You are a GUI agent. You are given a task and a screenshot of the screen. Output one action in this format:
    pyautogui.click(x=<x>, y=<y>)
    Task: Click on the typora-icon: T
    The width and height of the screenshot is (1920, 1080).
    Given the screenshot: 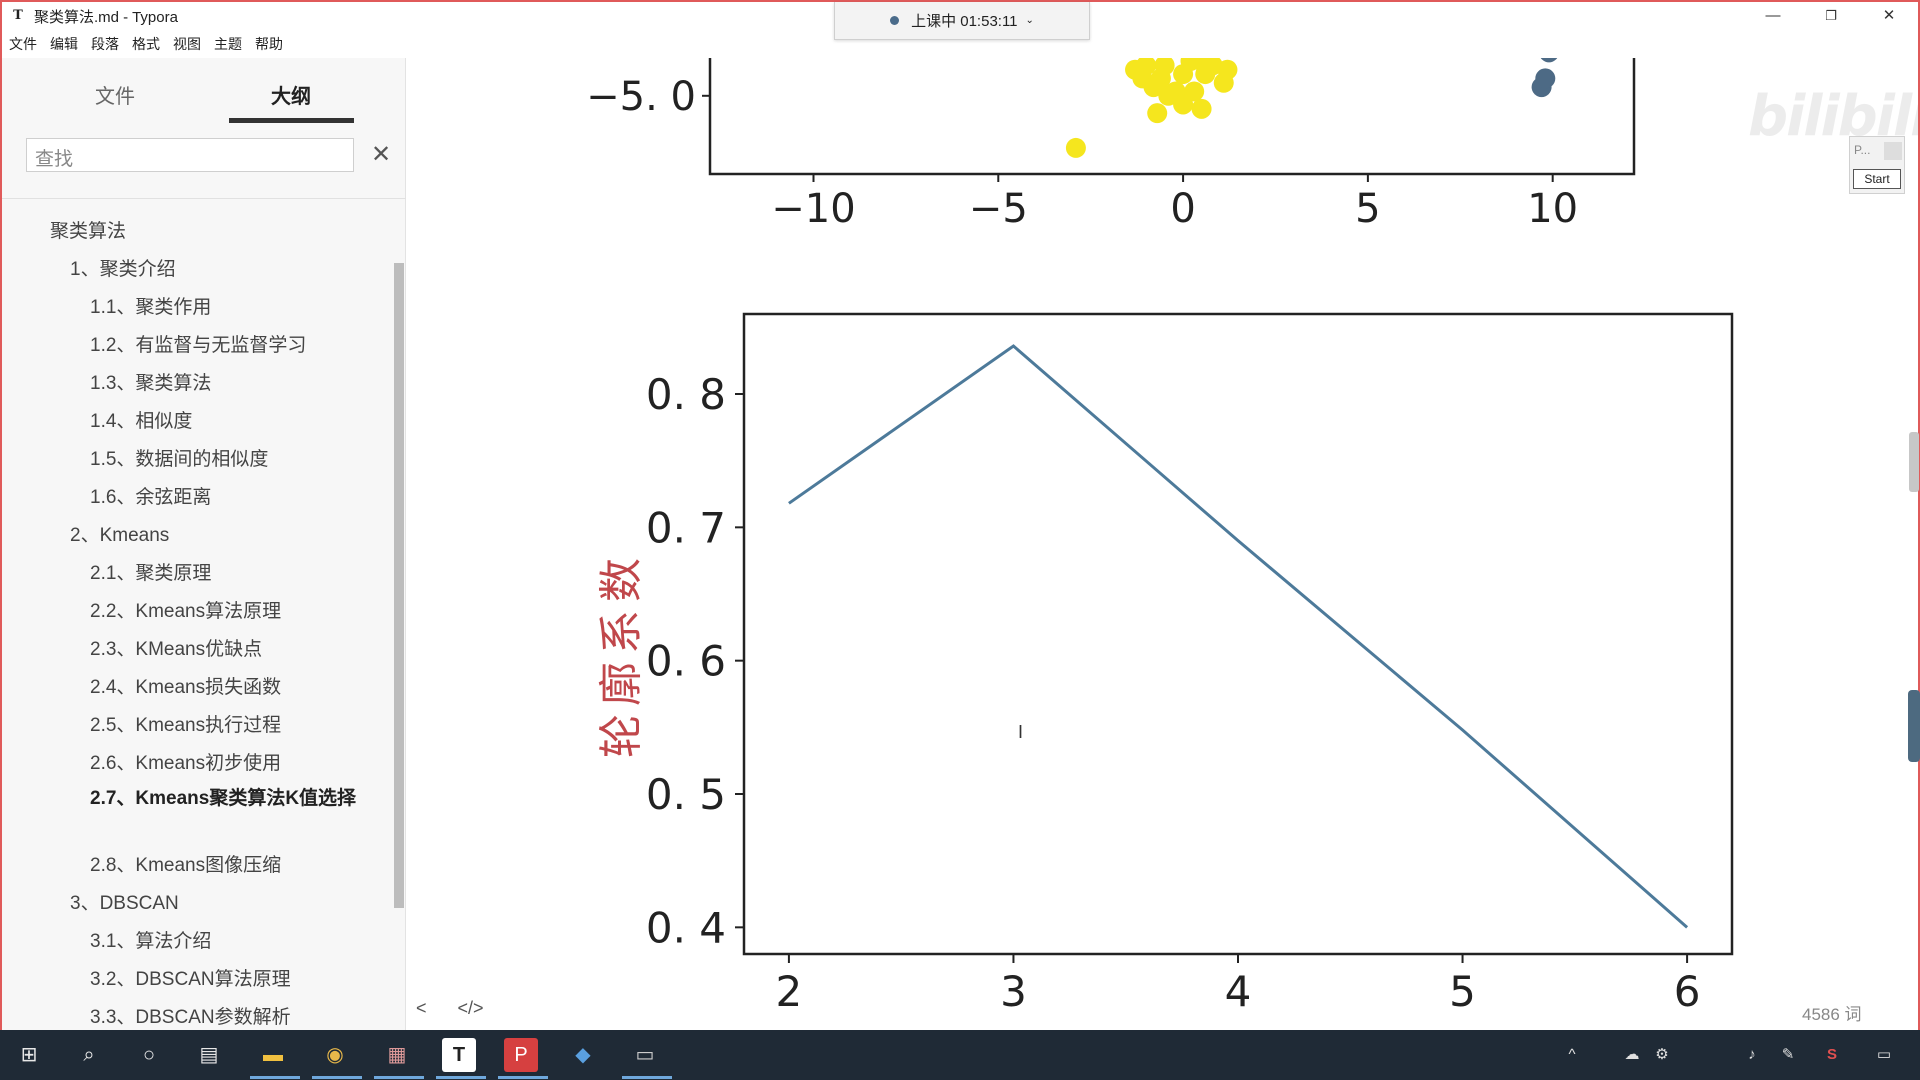 What is the action you would take?
    pyautogui.click(x=459, y=1055)
    